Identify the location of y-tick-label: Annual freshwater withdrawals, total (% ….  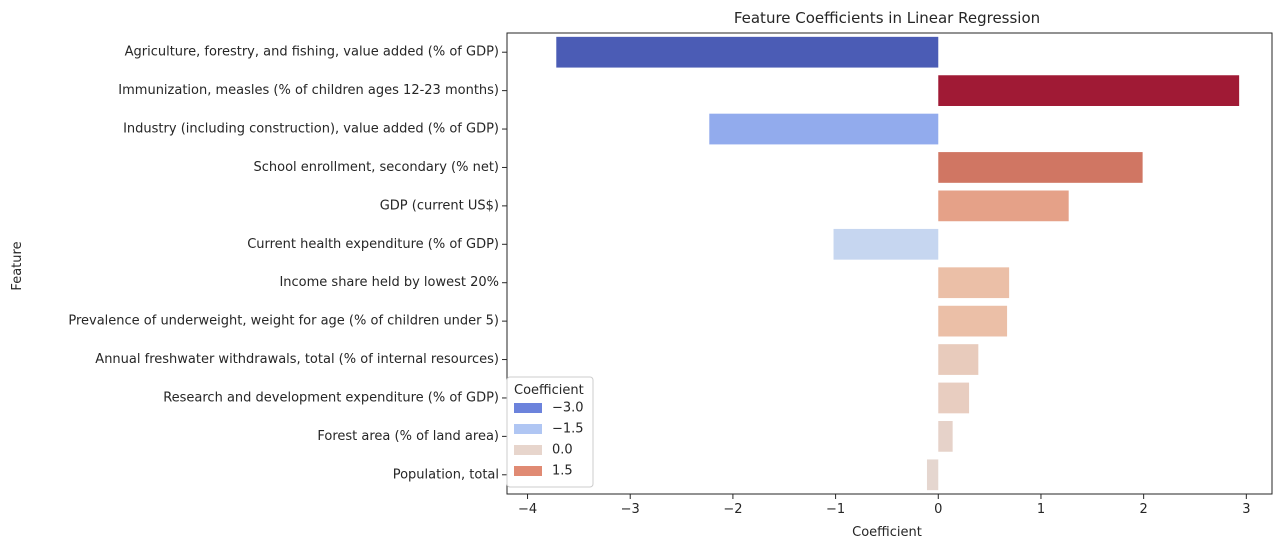
(297, 359).